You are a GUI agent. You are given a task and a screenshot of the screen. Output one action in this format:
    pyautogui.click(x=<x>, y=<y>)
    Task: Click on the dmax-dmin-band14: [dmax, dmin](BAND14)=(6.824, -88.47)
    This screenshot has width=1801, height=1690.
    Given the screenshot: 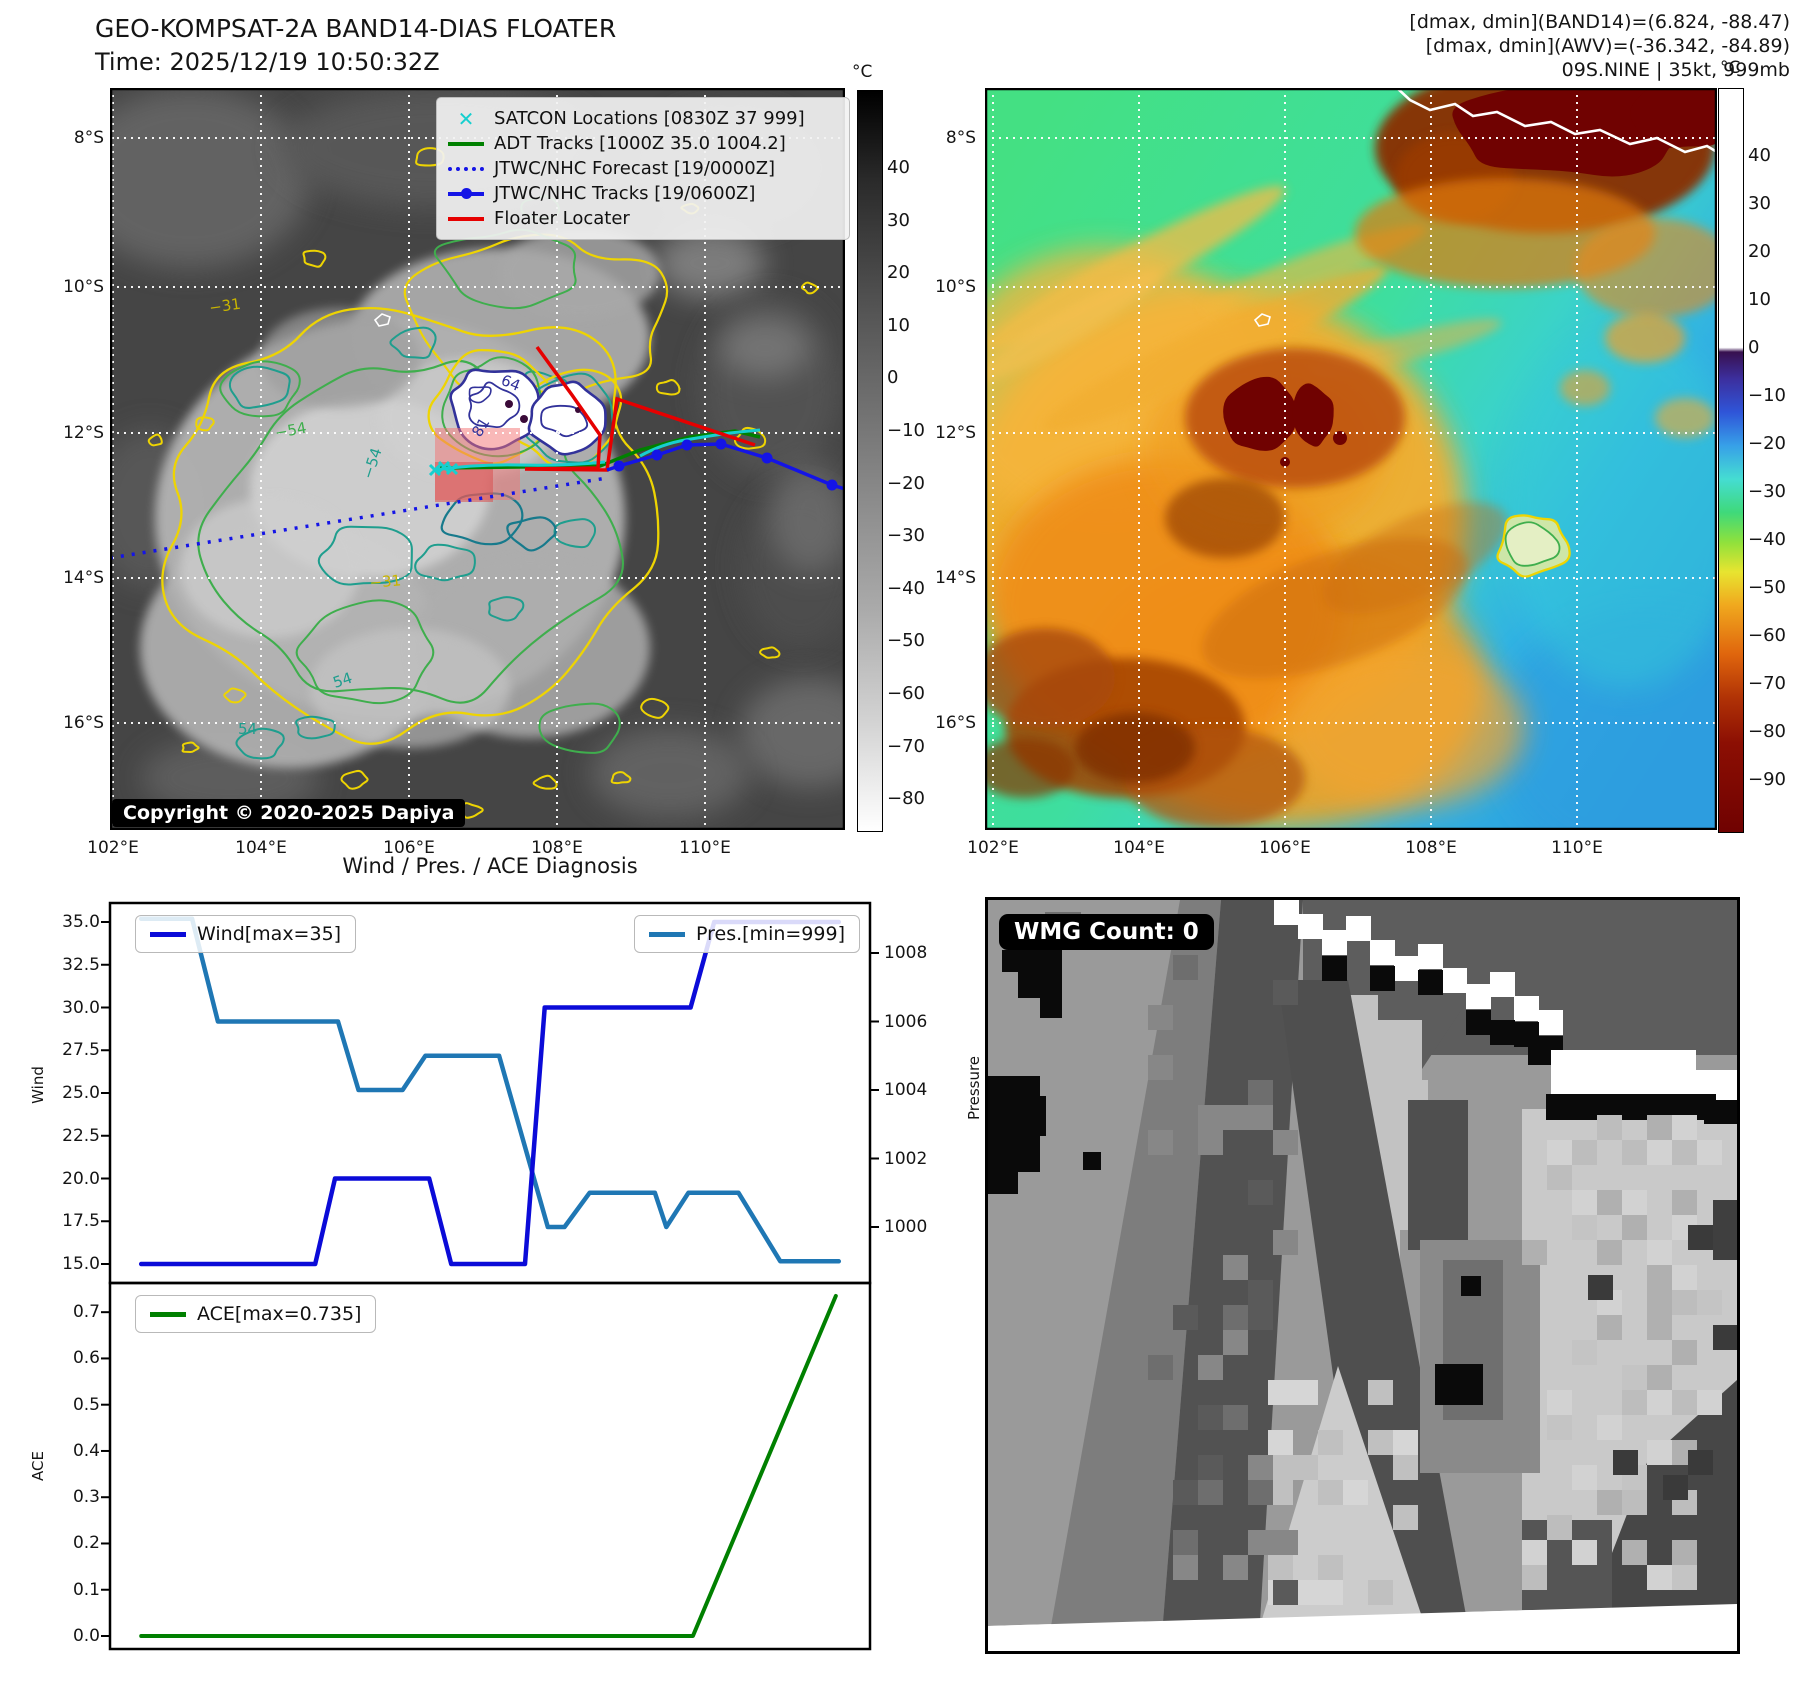 What is the action you would take?
    pyautogui.click(x=1599, y=22)
    